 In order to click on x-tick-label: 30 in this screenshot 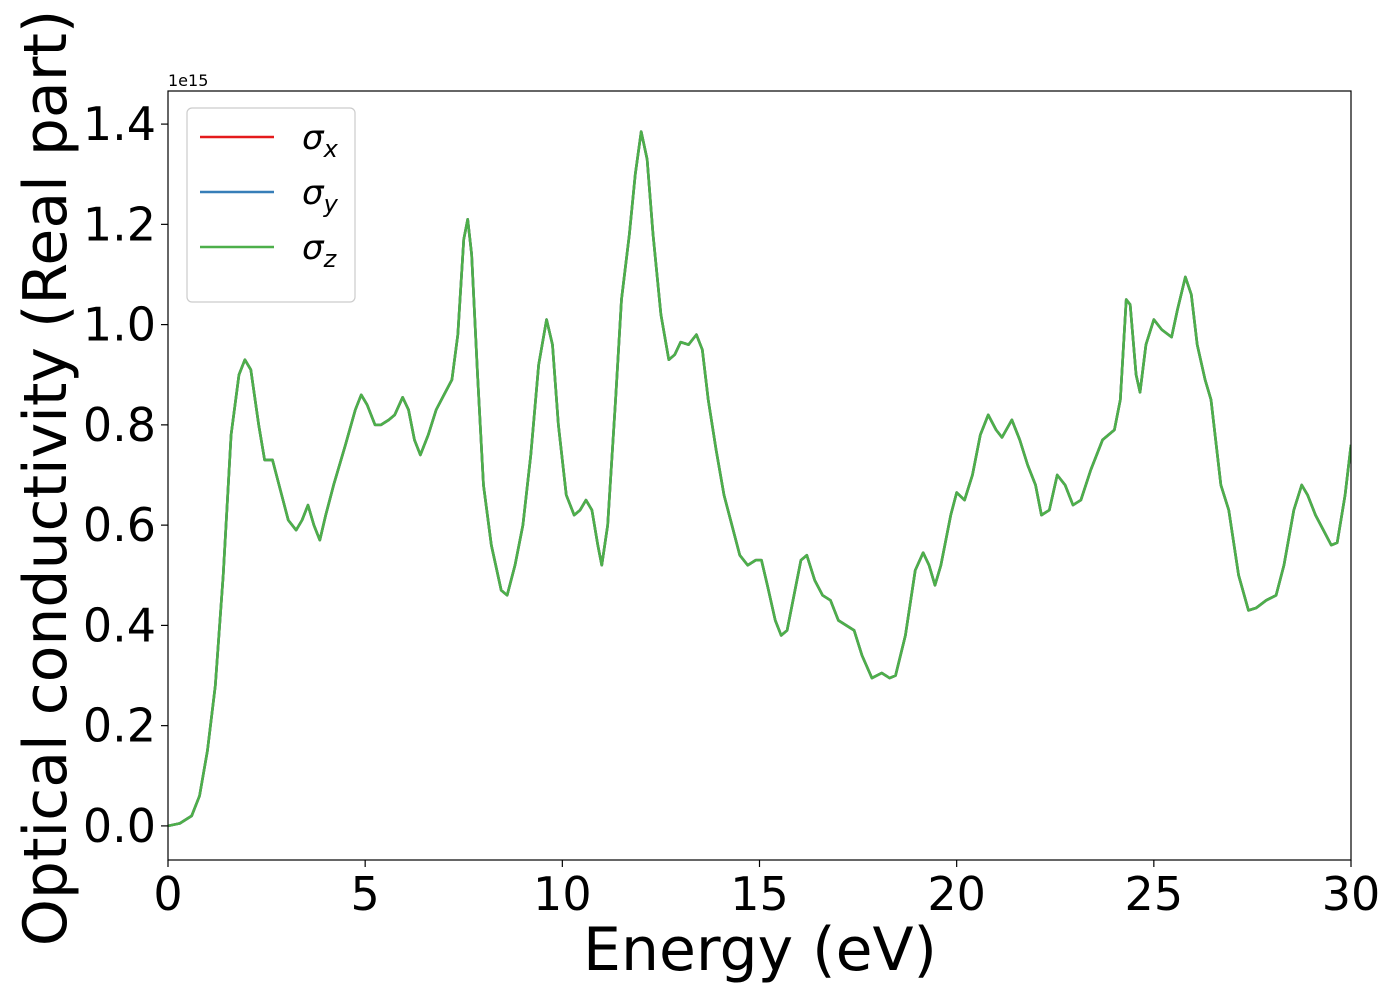, I will do `click(1351, 894)`.